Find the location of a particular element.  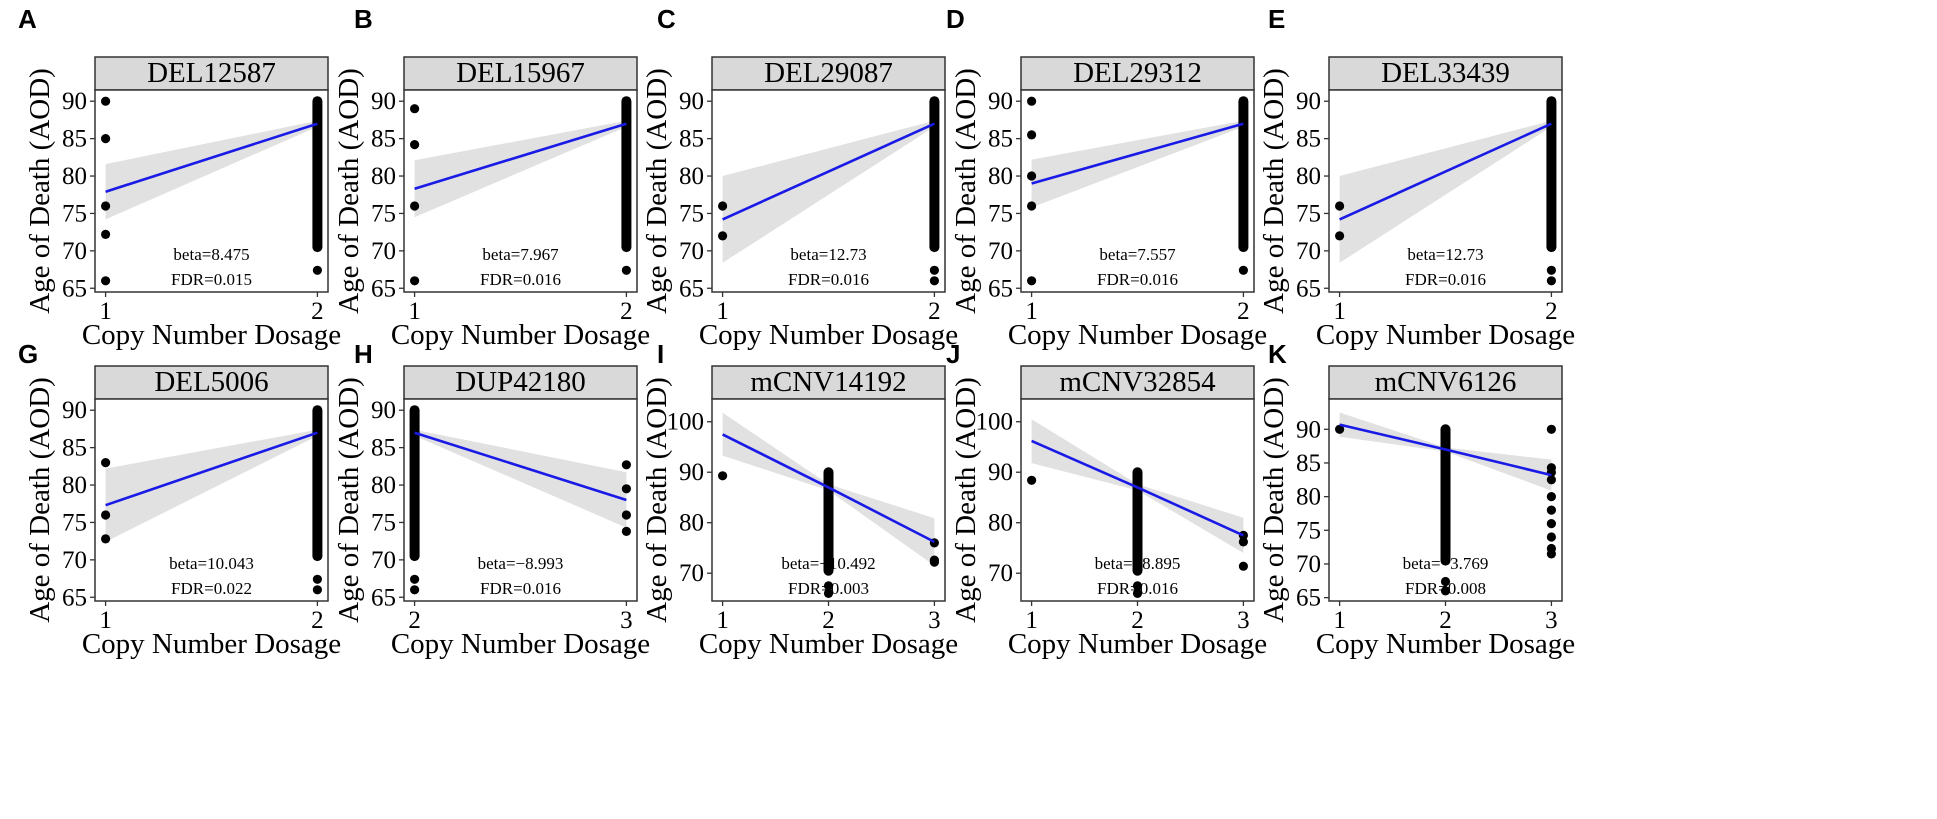

panel-letter: C is located at coordinates (666, 19).